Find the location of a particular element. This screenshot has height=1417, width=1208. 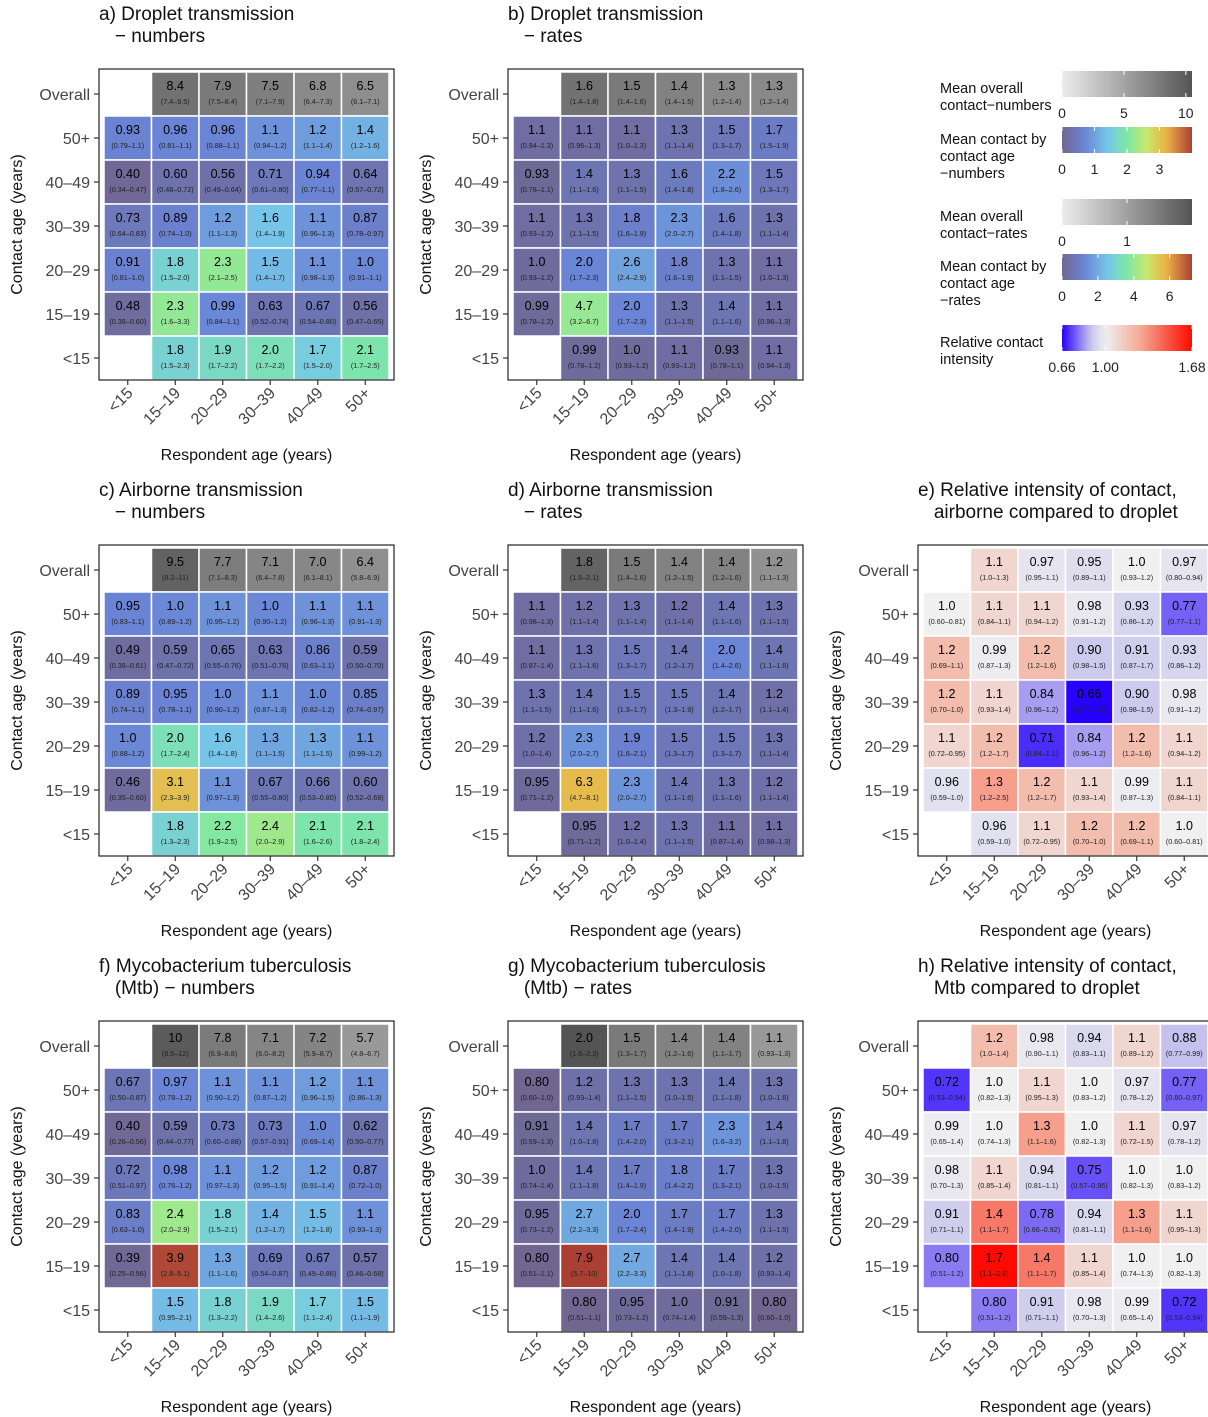

x-tick-label: <15 is located at coordinates (939, 1352).